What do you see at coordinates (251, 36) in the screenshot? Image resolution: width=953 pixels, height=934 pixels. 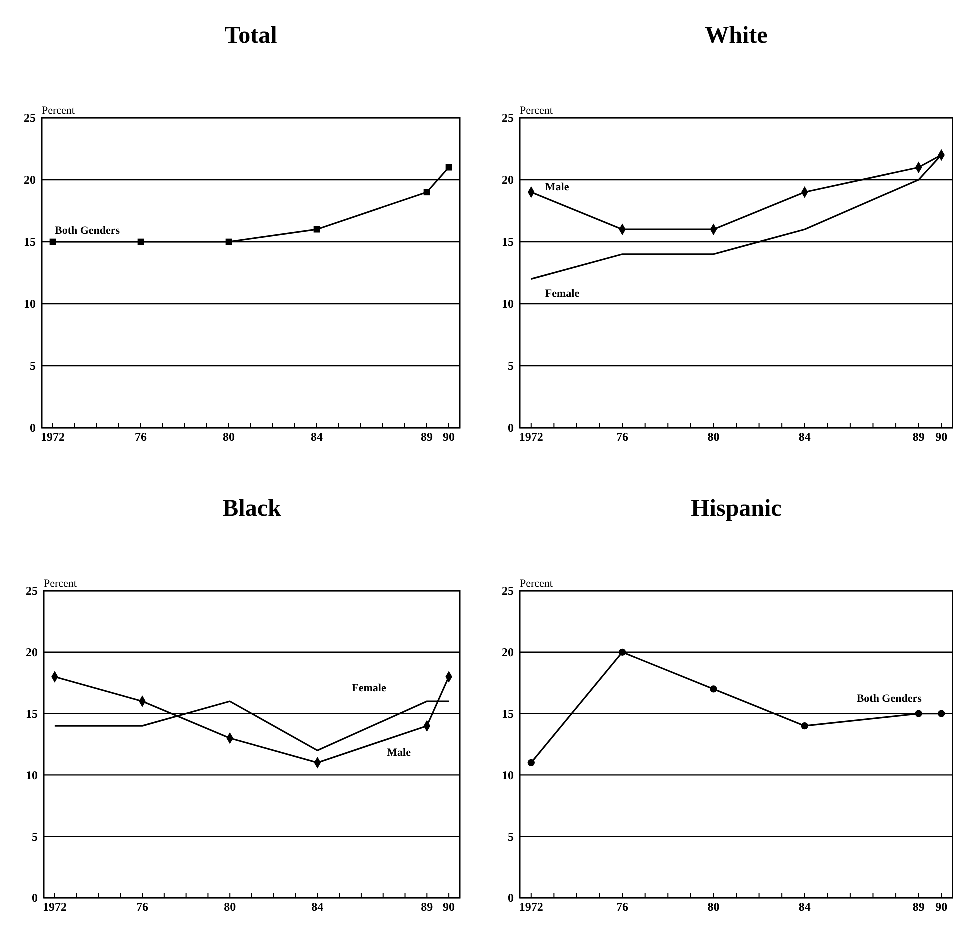 I see `chart-title: Total` at bounding box center [251, 36].